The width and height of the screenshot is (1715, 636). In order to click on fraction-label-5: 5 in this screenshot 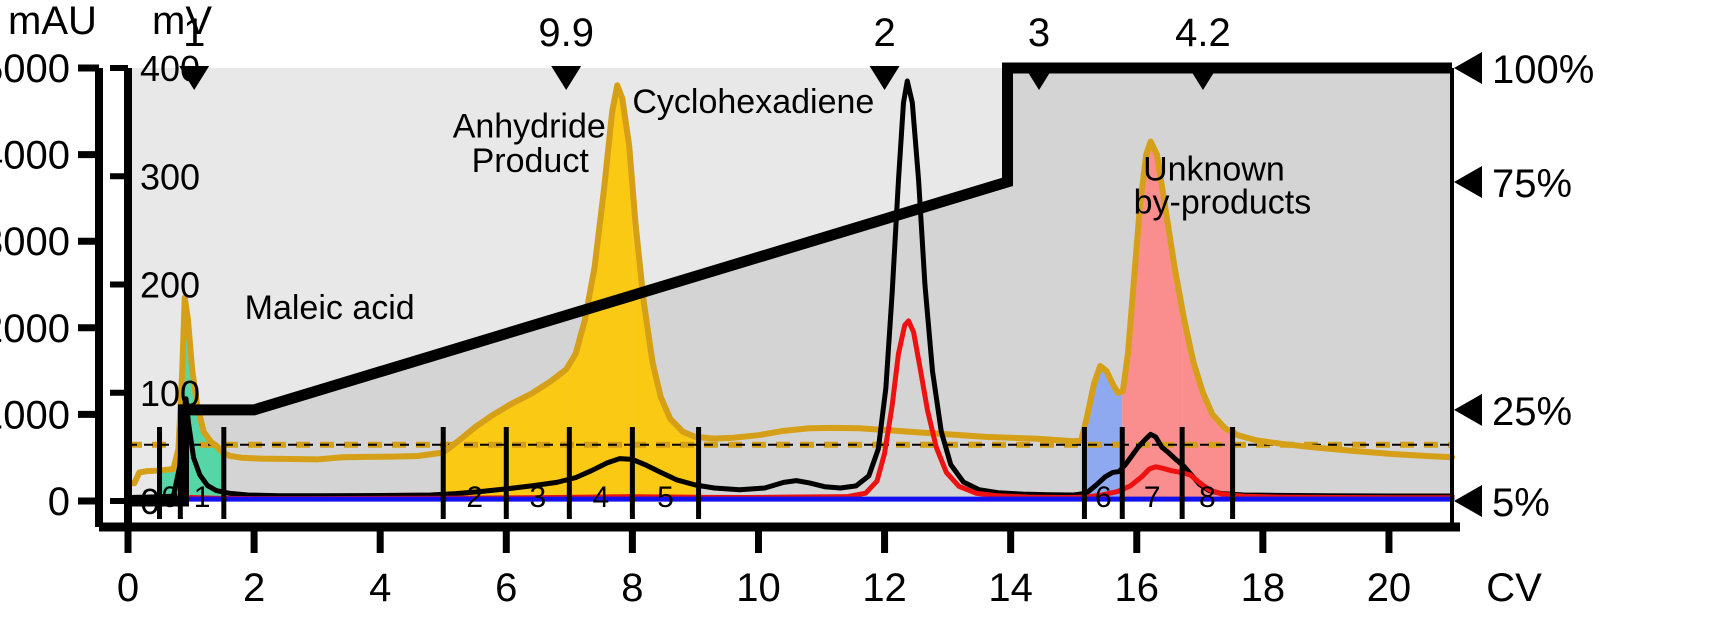, I will do `click(665, 497)`.